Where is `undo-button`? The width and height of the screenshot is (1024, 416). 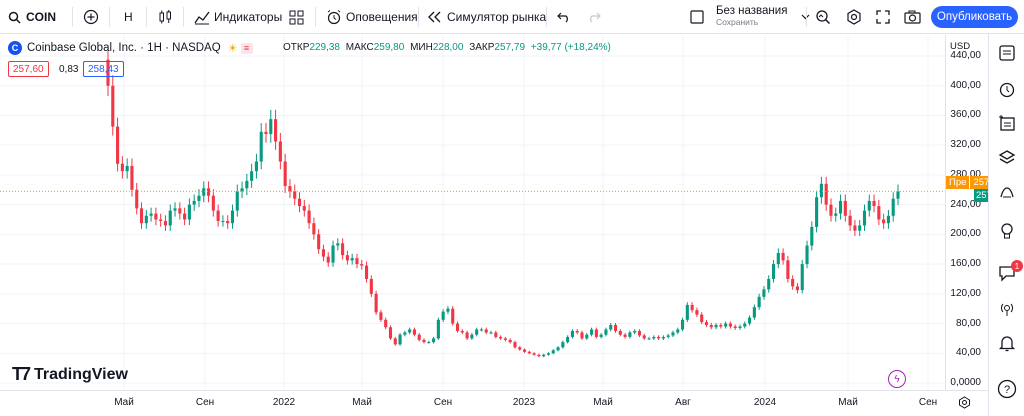
undo-button is located at coordinates (564, 17).